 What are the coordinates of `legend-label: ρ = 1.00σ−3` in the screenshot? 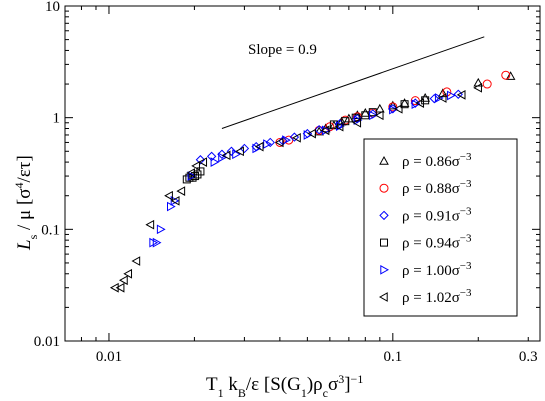 It's located at (437, 269).